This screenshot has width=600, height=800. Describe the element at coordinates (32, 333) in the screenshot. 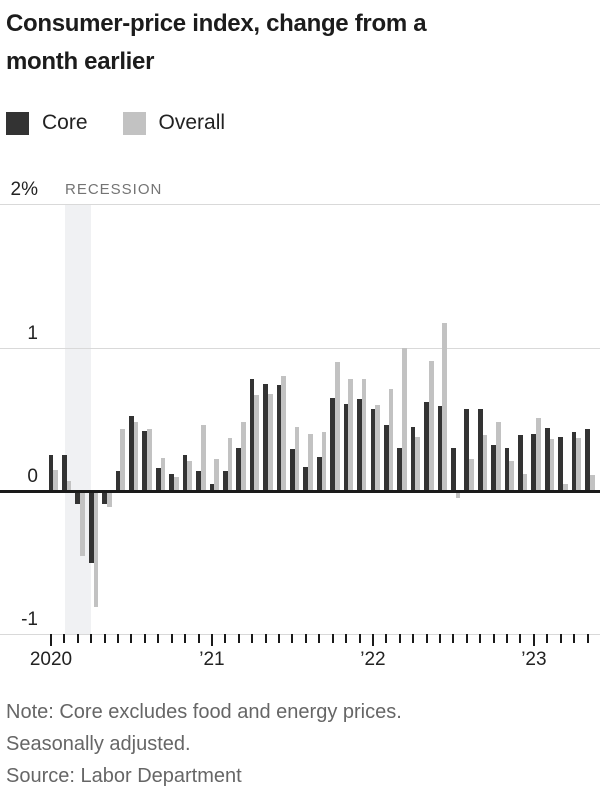

I see `y-axis-label: 1` at that location.